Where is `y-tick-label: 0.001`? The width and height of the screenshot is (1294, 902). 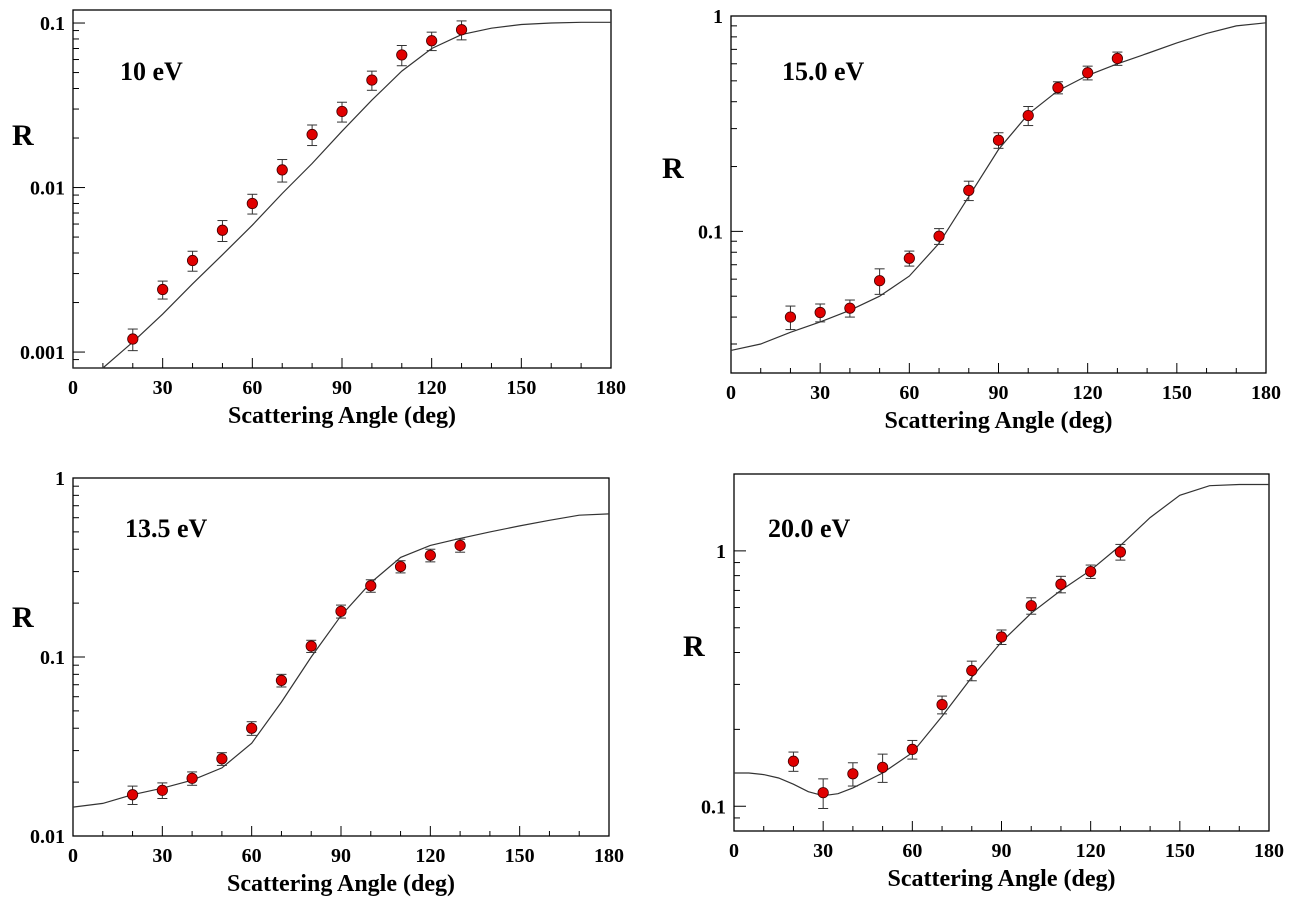 y-tick-label: 0.001 is located at coordinates (42, 353).